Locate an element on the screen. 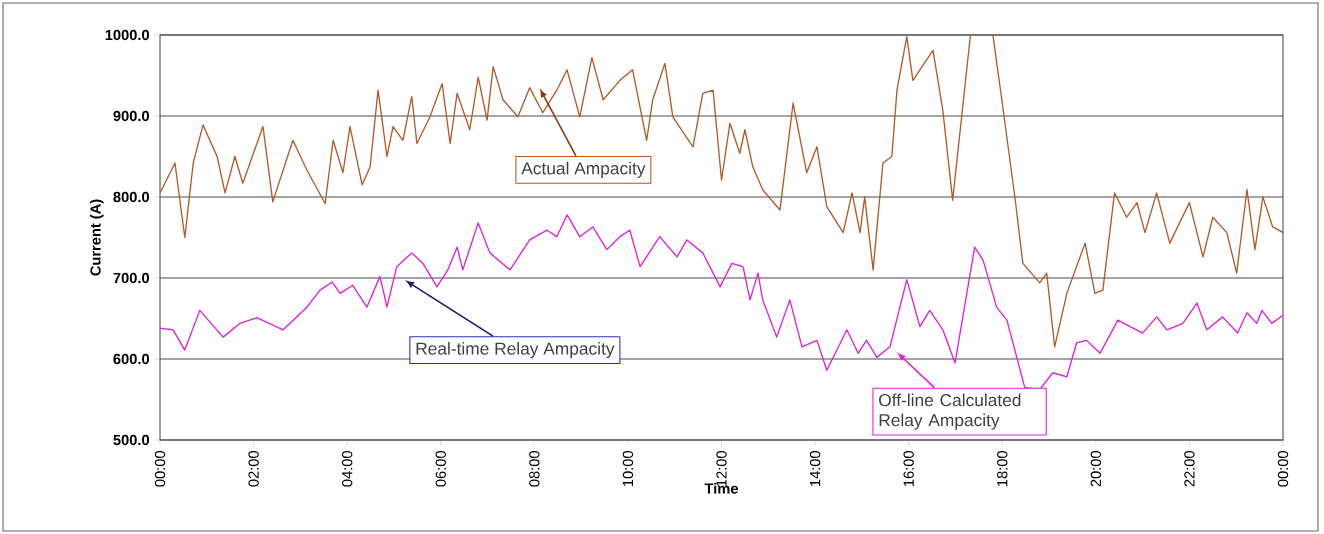 The height and width of the screenshot is (534, 1324). x-tick-label: 10:00 is located at coordinates (628, 468).